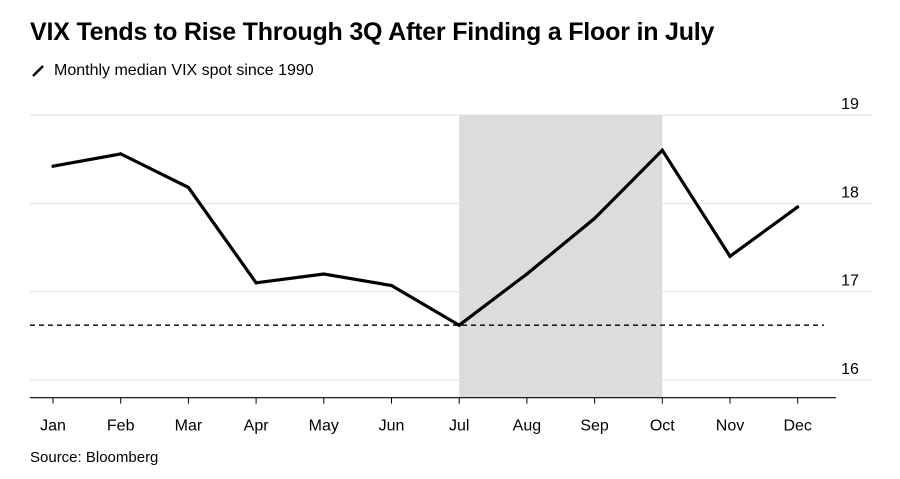  What do you see at coordinates (426, 416) in the screenshot?
I see `x-axis-ticks: Jan Feb Mar Apr May Jun Jul Aug Sep Oct Nov Dec` at bounding box center [426, 416].